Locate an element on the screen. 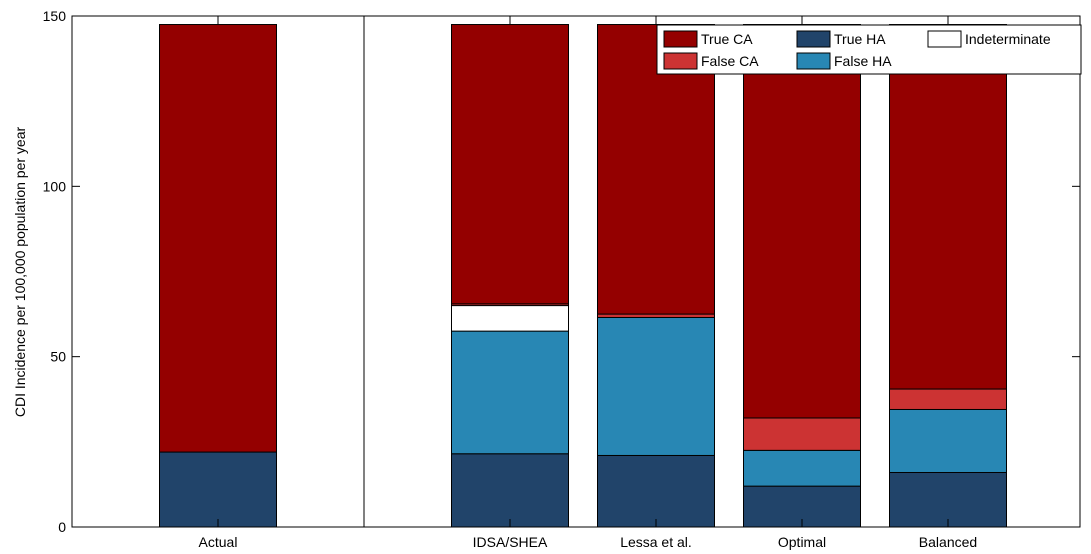 This screenshot has height=554, width=1091. legend-label-false-ha: False HA is located at coordinates (863, 61).